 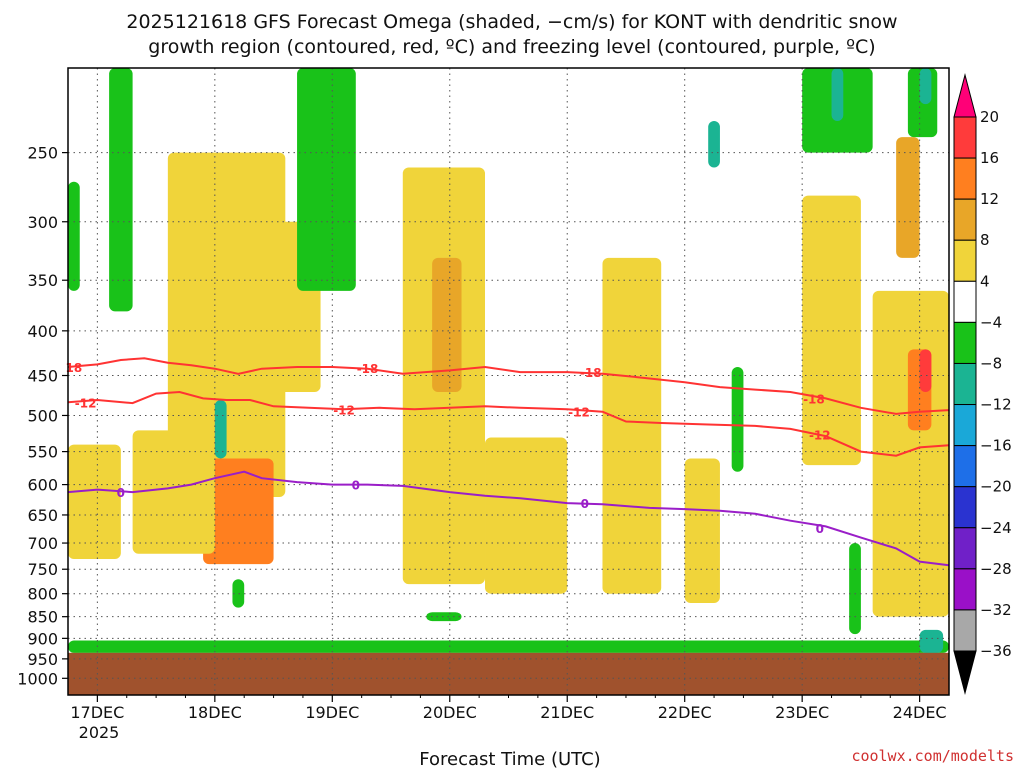 What do you see at coordinates (86, 403) in the screenshot?
I see `contour-label-4: -12` at bounding box center [86, 403].